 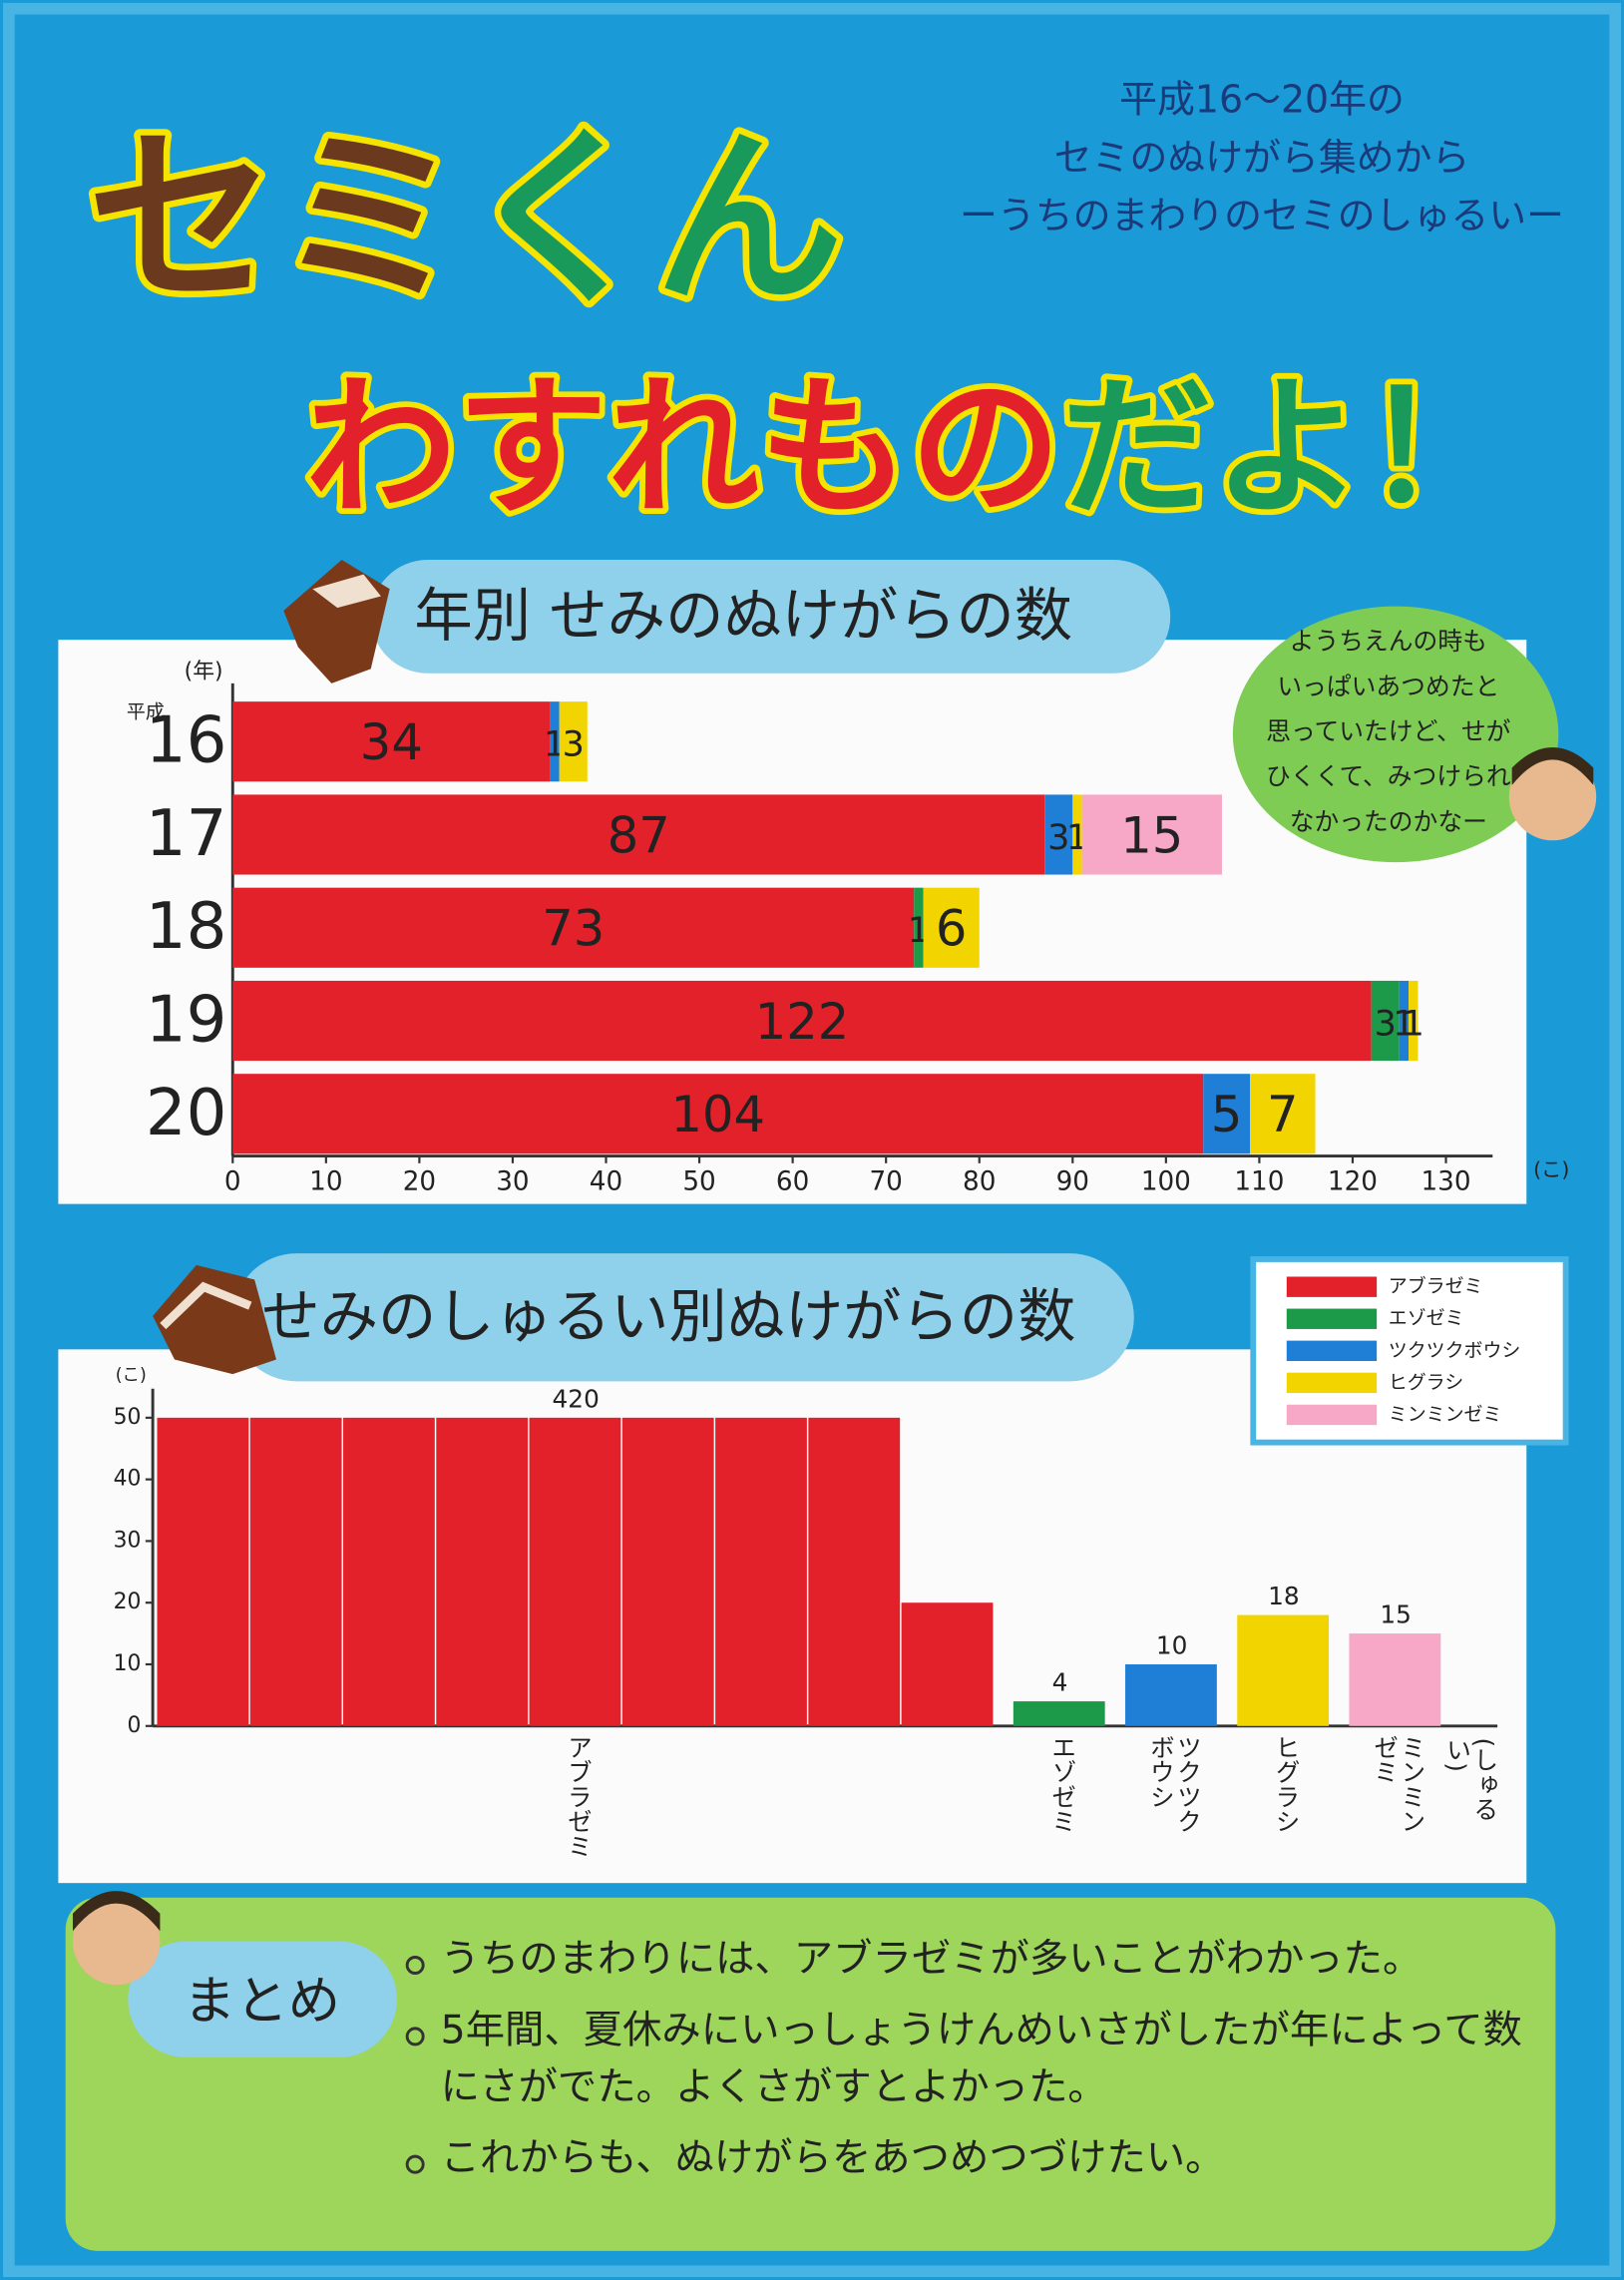 I want to click on x-tick-label-box: アブラゼミ, so click(x=576, y=1808).